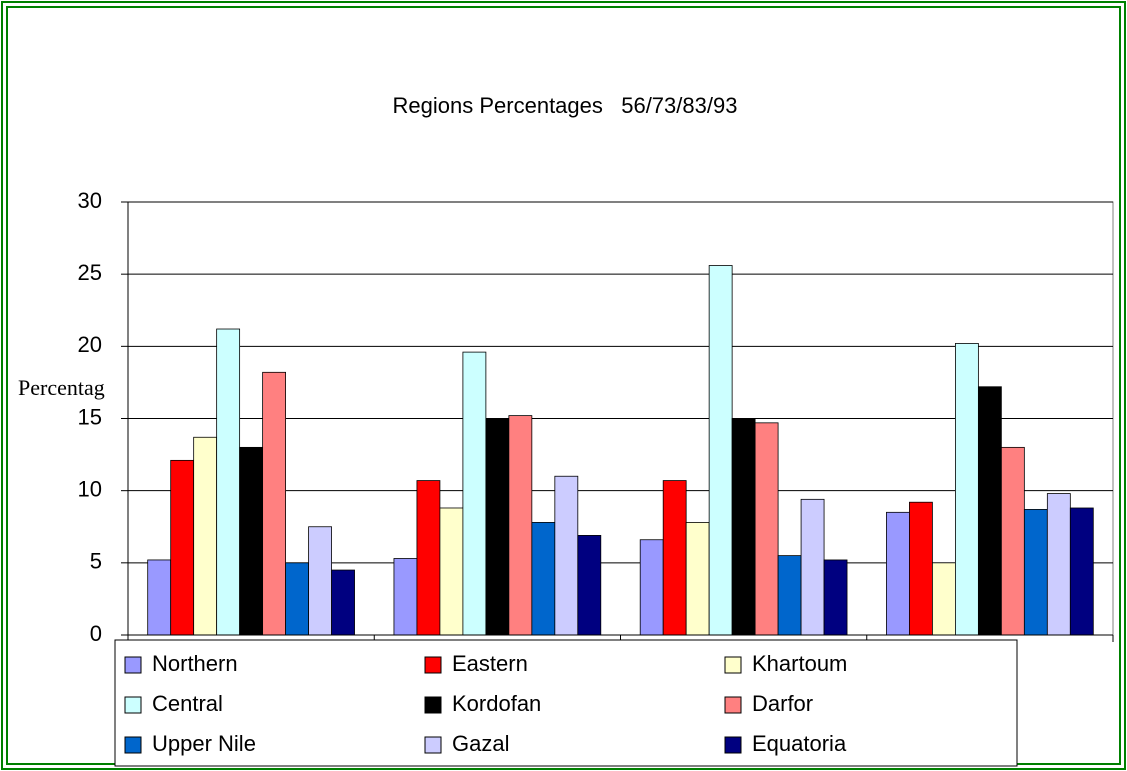  What do you see at coordinates (90, 200) in the screenshot?
I see `y-tick-label: 30` at bounding box center [90, 200].